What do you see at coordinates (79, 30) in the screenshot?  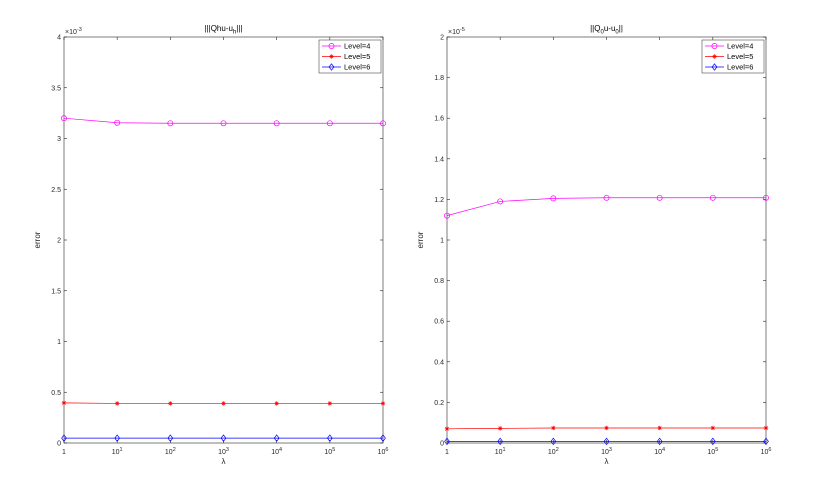 I see `y-exponent: -3` at bounding box center [79, 30].